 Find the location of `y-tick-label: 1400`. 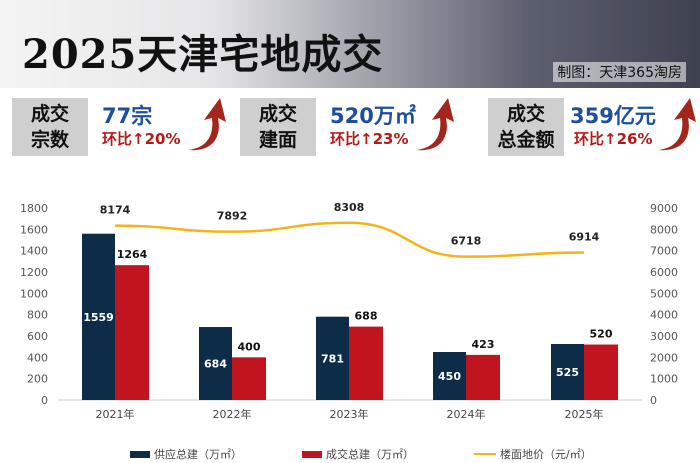

y-tick-label: 1400 is located at coordinates (34, 251).